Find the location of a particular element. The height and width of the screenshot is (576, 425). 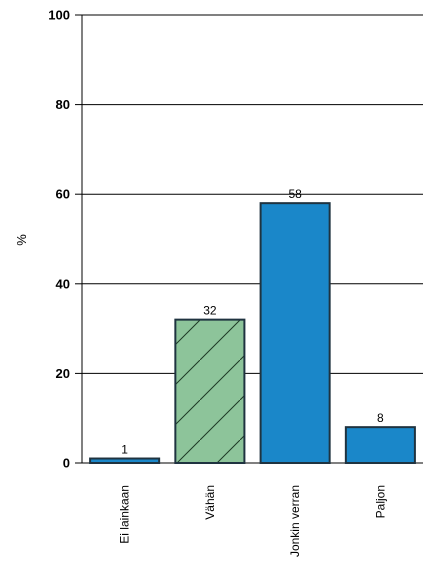

data-label: 32 is located at coordinates (210, 311).